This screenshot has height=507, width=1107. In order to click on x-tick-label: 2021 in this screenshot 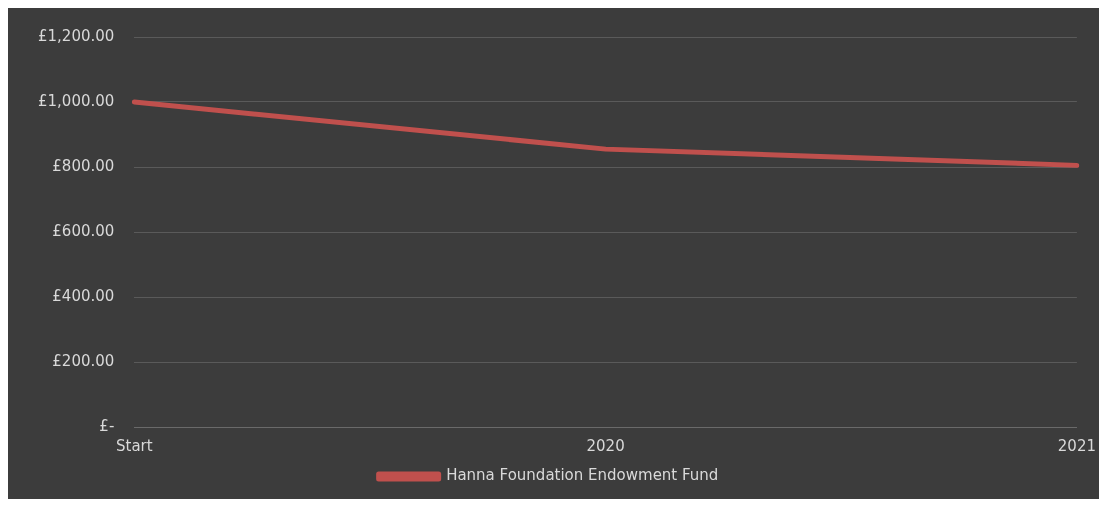, I will do `click(1077, 445)`.